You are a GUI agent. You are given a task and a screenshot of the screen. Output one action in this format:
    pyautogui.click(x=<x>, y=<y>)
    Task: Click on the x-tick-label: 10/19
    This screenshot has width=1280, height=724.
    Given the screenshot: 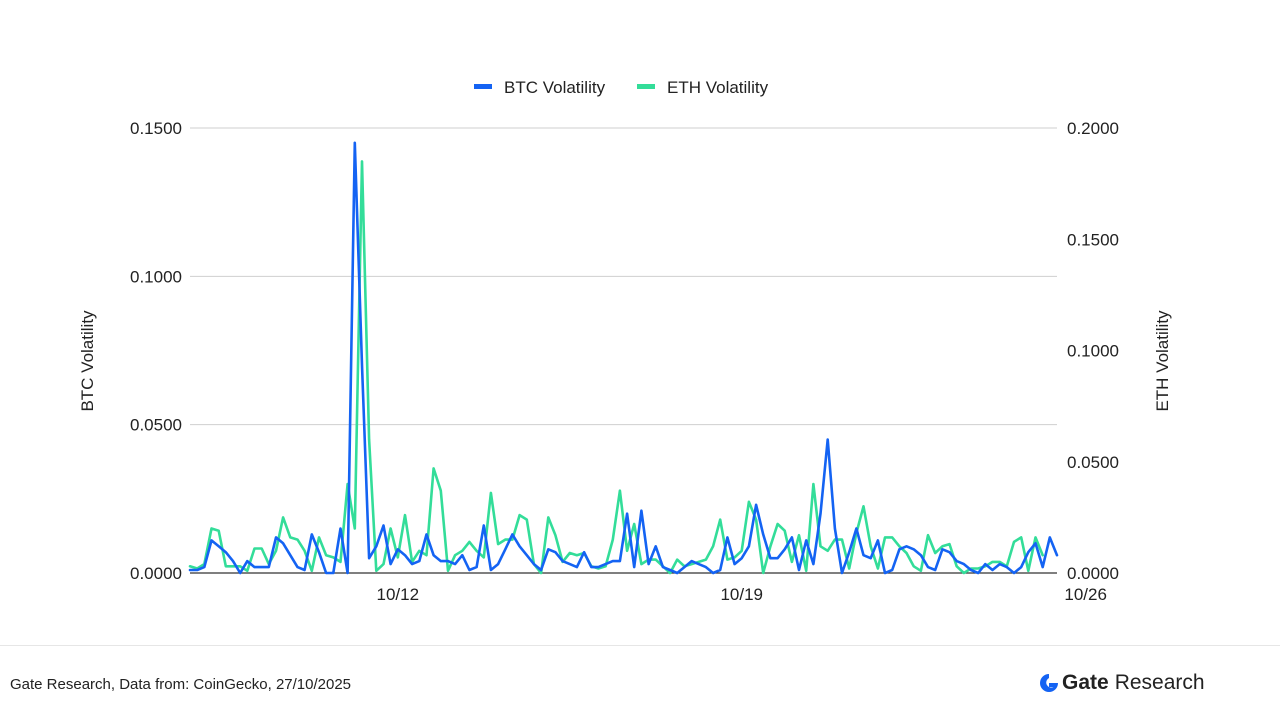 What is the action you would take?
    pyautogui.click(x=741, y=594)
    